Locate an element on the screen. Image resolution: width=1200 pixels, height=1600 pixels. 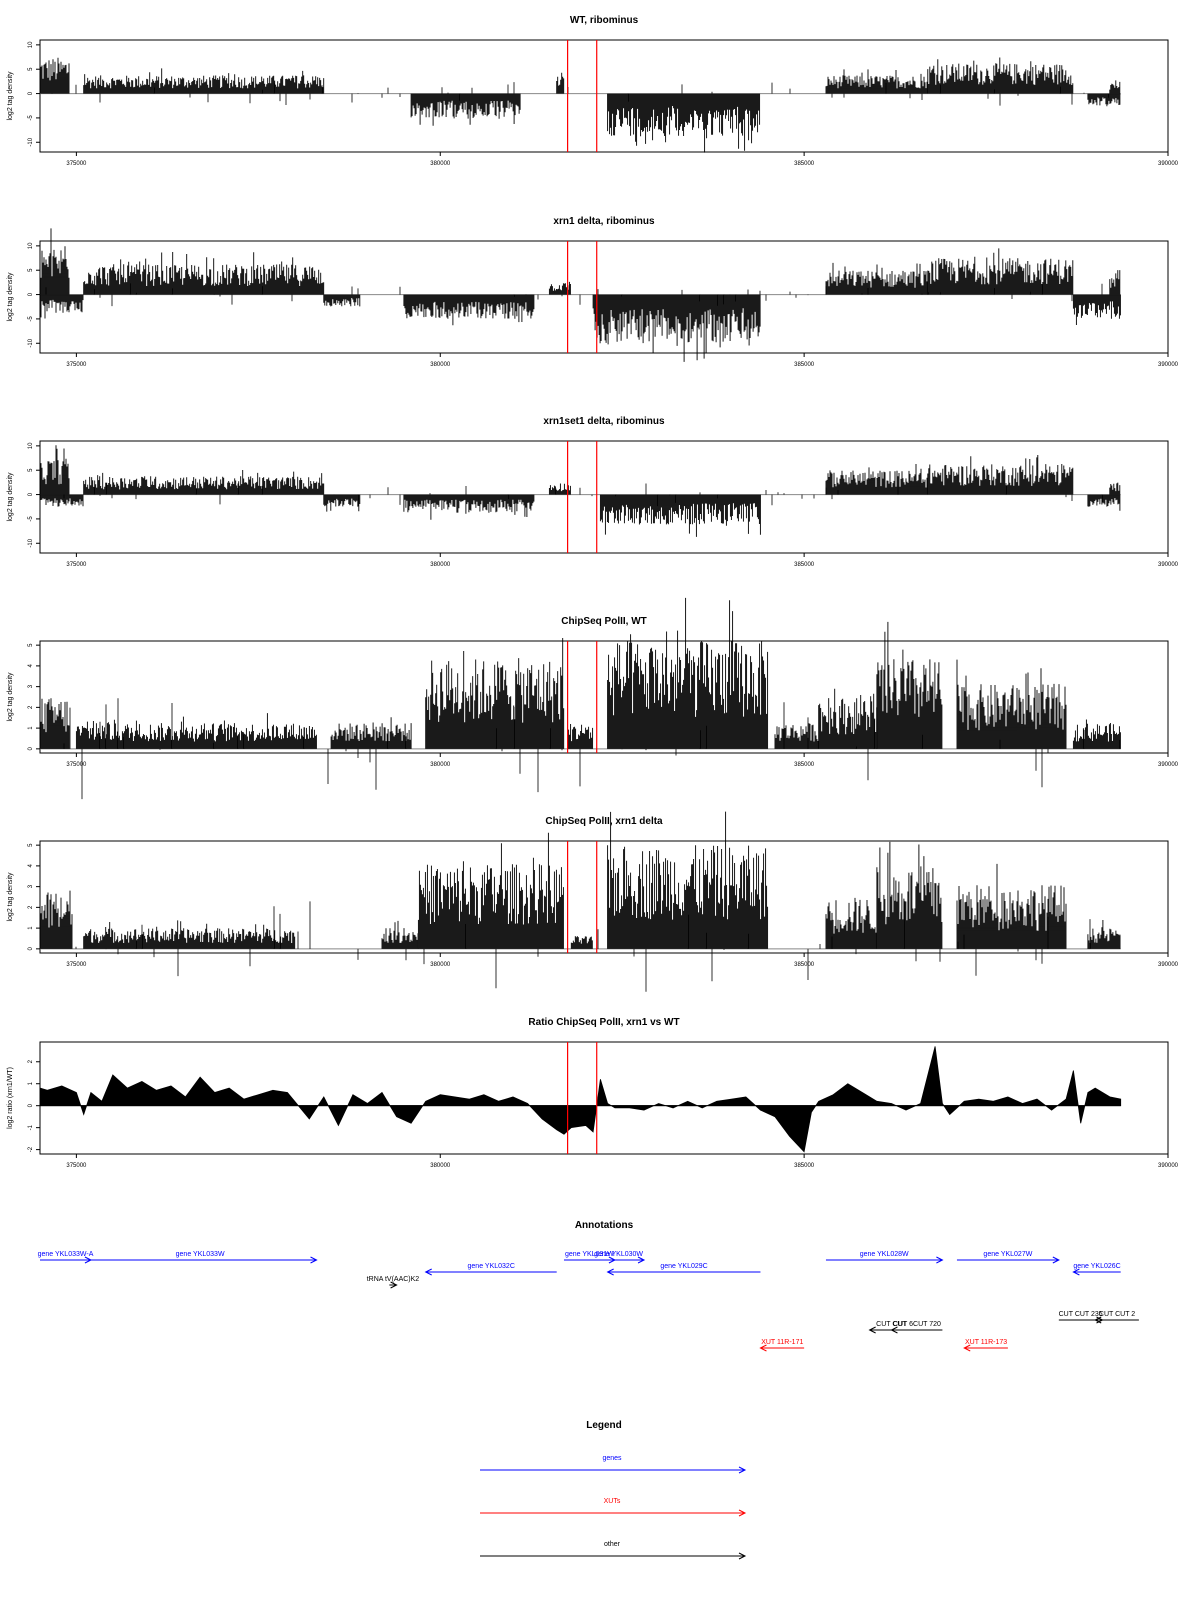
annotation-label: gene YKL033W is located at coordinates (200, 1254).